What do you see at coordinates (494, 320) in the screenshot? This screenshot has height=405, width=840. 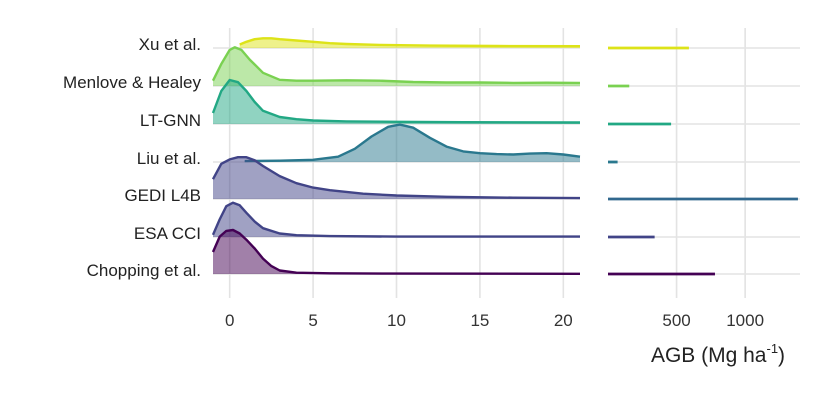 I see `tick-labels: 0 5 10 15 20 500 1000` at bounding box center [494, 320].